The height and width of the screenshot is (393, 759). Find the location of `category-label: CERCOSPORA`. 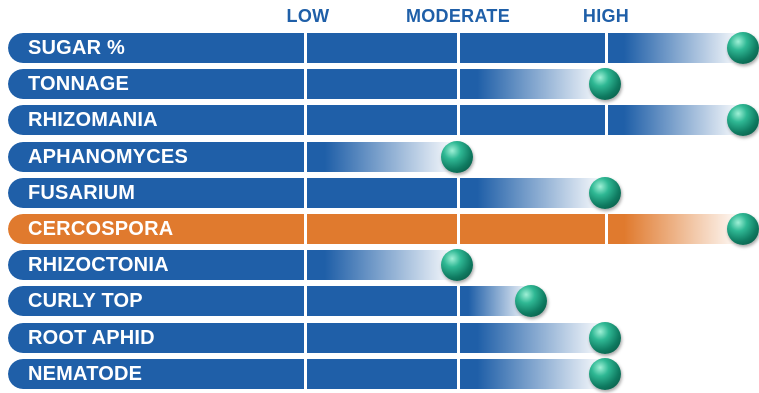

category-label: CERCOSPORA is located at coordinates (101, 229).